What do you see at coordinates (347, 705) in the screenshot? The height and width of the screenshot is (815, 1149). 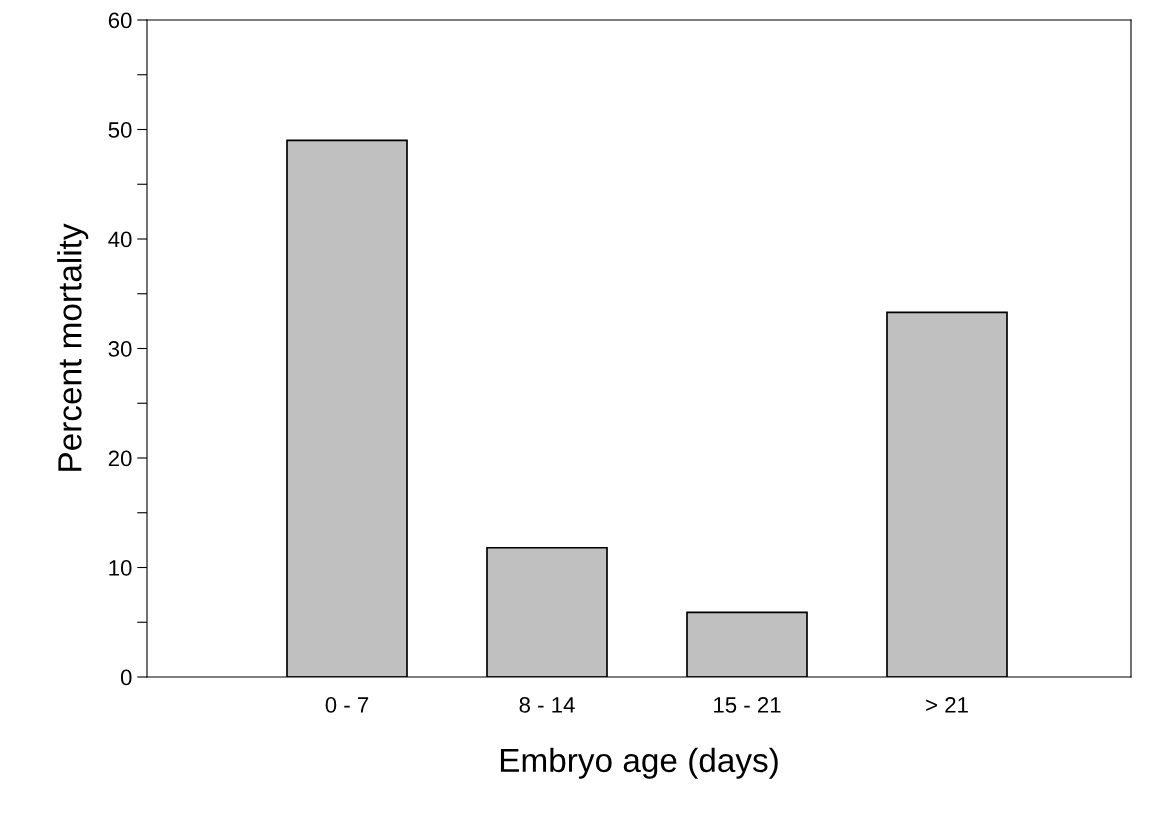 I see `x-tick-label: 0 - 7` at bounding box center [347, 705].